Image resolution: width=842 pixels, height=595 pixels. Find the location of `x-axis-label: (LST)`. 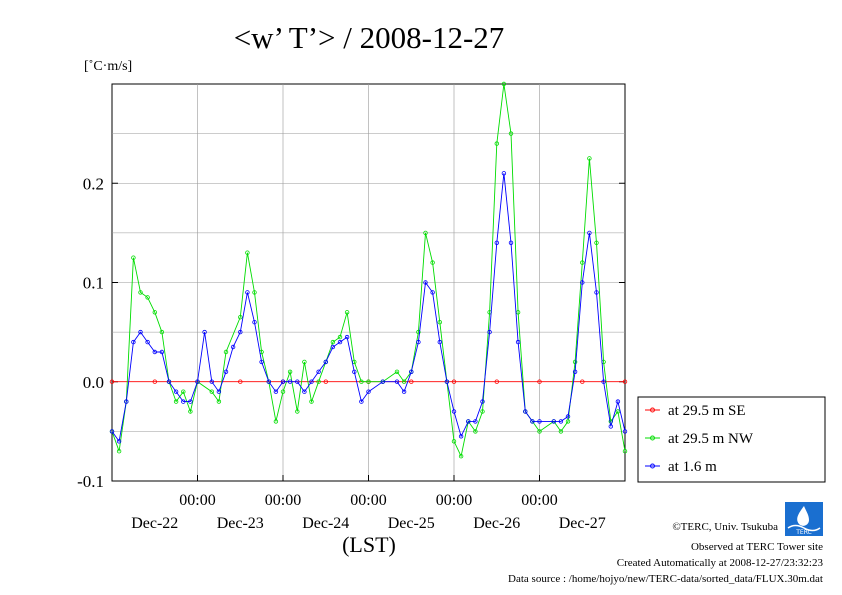

x-axis-label: (LST) is located at coordinates (369, 544).